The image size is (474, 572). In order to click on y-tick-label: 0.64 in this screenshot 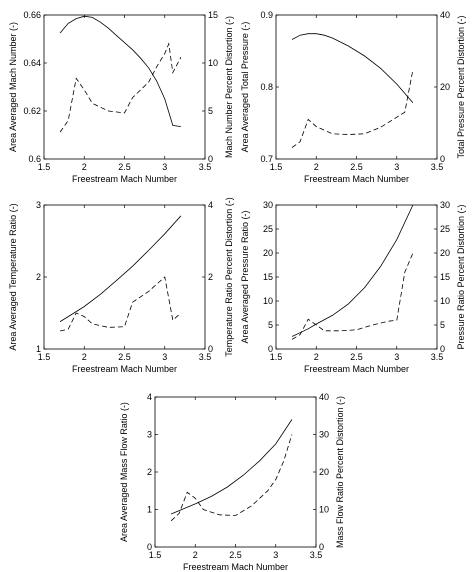, I will do `click(32, 63)`.